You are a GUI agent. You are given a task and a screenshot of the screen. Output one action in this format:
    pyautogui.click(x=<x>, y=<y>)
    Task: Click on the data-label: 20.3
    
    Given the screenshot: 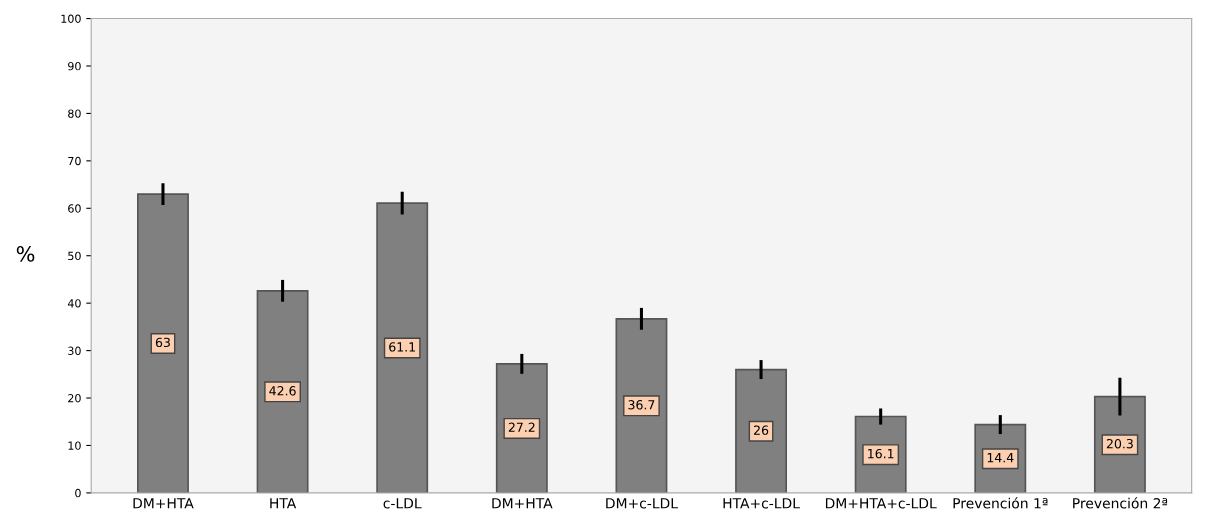 What is the action you would take?
    pyautogui.click(x=1119, y=443)
    